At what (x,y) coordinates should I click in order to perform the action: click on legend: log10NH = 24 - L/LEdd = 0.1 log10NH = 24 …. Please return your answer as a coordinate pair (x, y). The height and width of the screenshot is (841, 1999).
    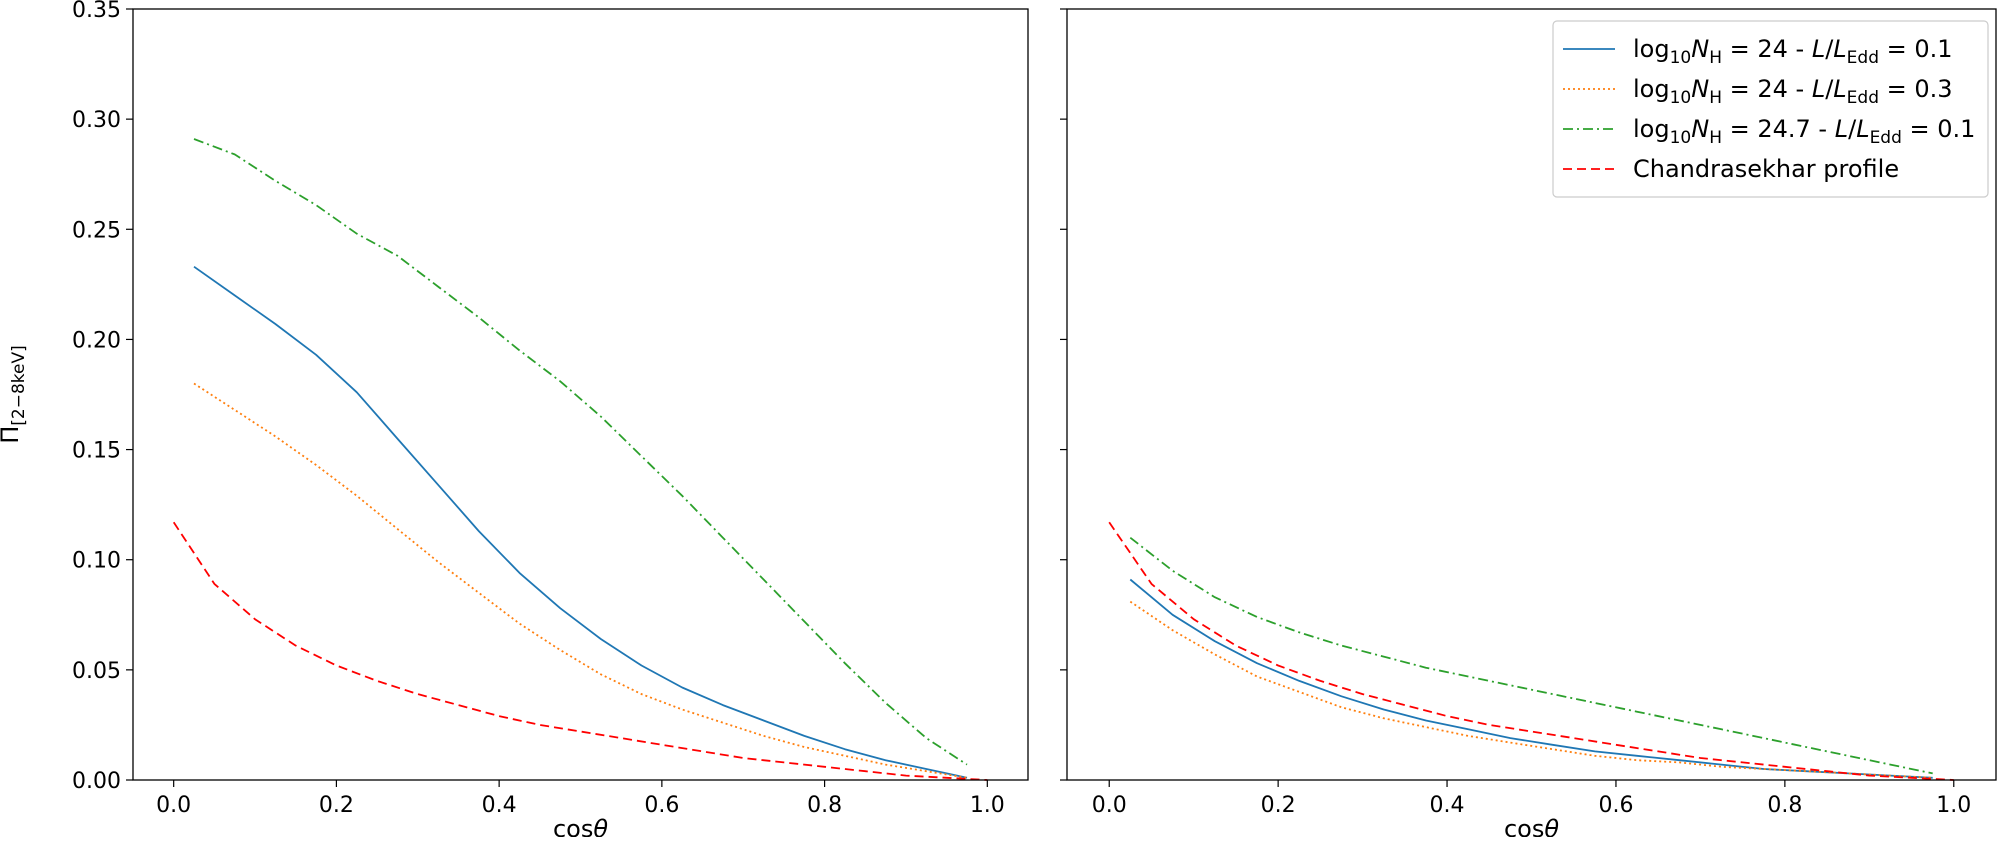
    Looking at the image, I should click on (1770, 109).